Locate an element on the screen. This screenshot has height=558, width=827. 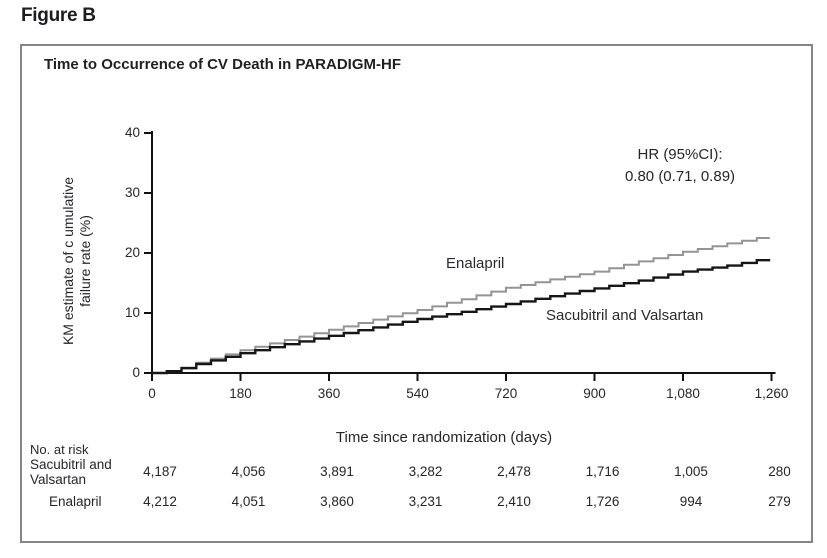
risk-table-cell: 2,478 is located at coordinates (514, 471).